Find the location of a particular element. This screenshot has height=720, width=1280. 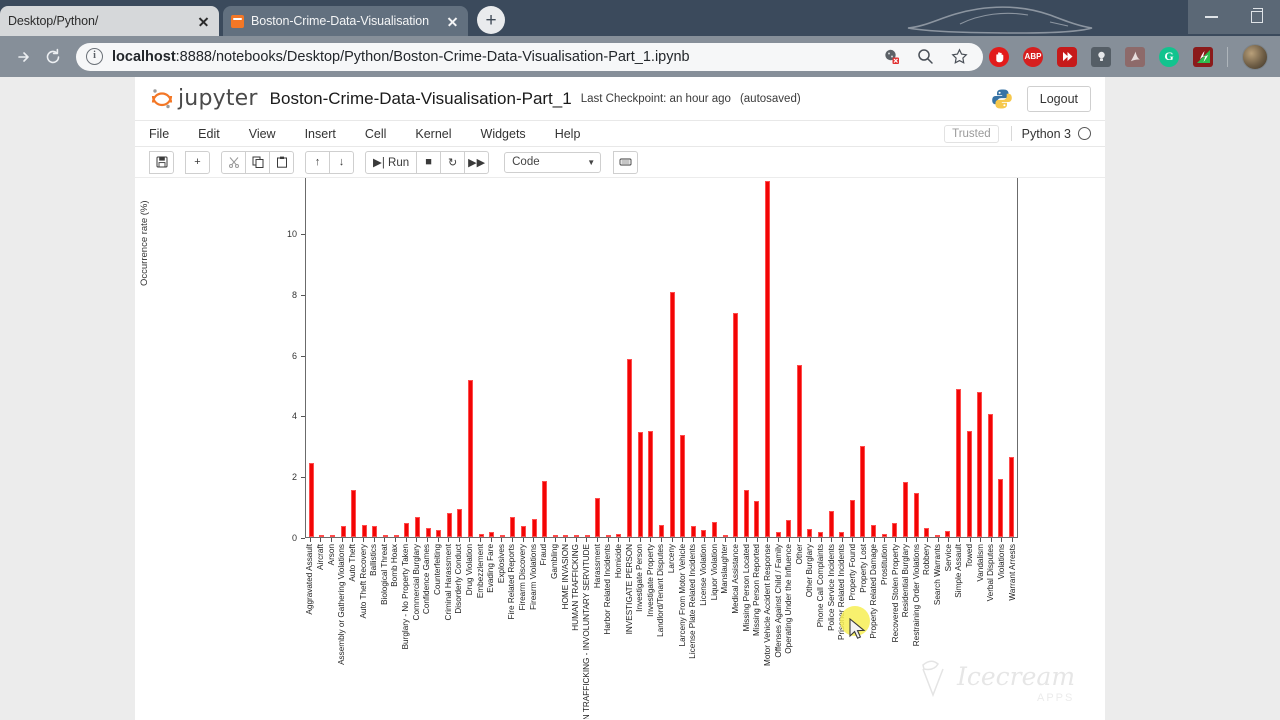

adobe-acrobat-icon is located at coordinates (1135, 56).